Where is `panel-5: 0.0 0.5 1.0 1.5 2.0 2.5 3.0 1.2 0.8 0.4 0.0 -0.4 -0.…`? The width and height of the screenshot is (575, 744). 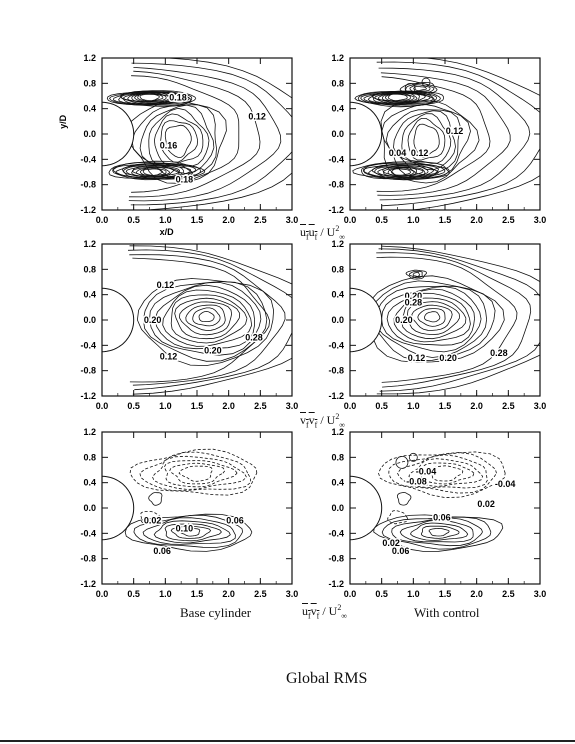 panel-5: 0.0 0.5 1.0 1.5 2.0 2.5 3.0 1.2 0.8 0.4 0.0 -0.4 -0.… is located at coordinates (189, 513).